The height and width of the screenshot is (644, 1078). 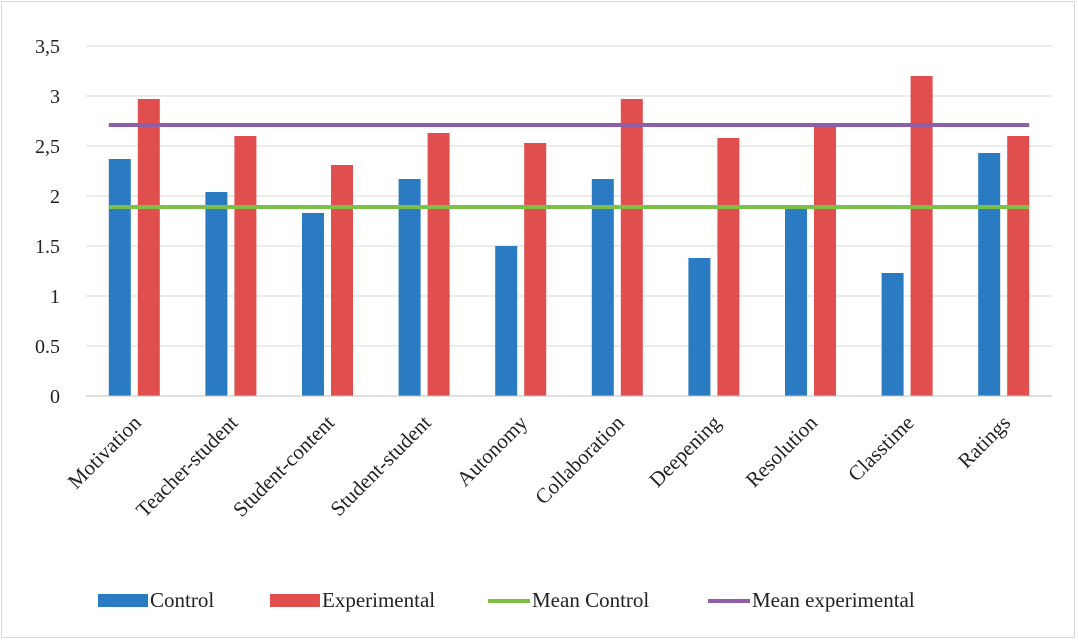 What do you see at coordinates (123, 600) in the screenshot?
I see `legend-swatch-control` at bounding box center [123, 600].